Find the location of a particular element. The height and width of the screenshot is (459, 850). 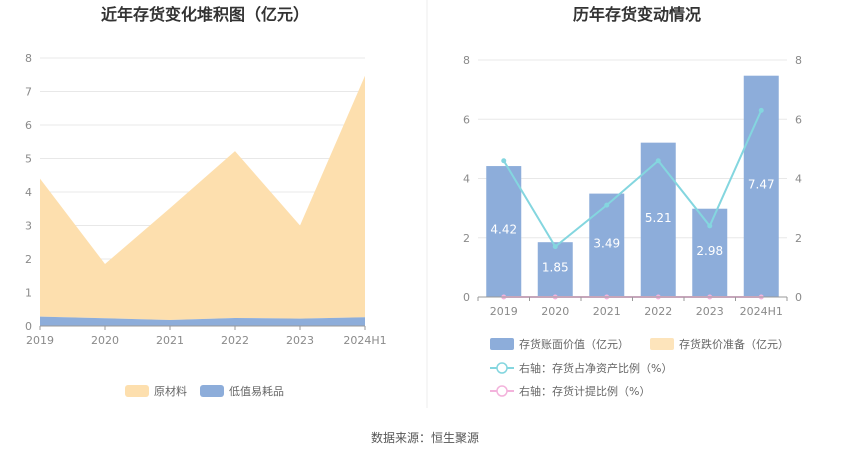

legend-raw-material-label: 原材料 is located at coordinates (170, 391).